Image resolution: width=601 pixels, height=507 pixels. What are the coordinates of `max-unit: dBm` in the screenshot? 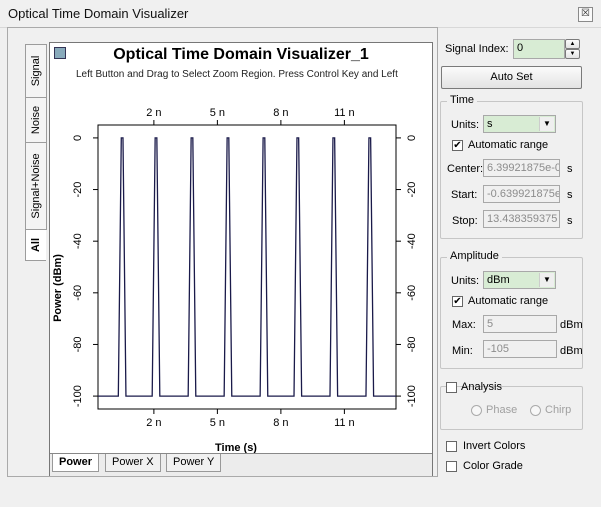 It's located at (571, 325).